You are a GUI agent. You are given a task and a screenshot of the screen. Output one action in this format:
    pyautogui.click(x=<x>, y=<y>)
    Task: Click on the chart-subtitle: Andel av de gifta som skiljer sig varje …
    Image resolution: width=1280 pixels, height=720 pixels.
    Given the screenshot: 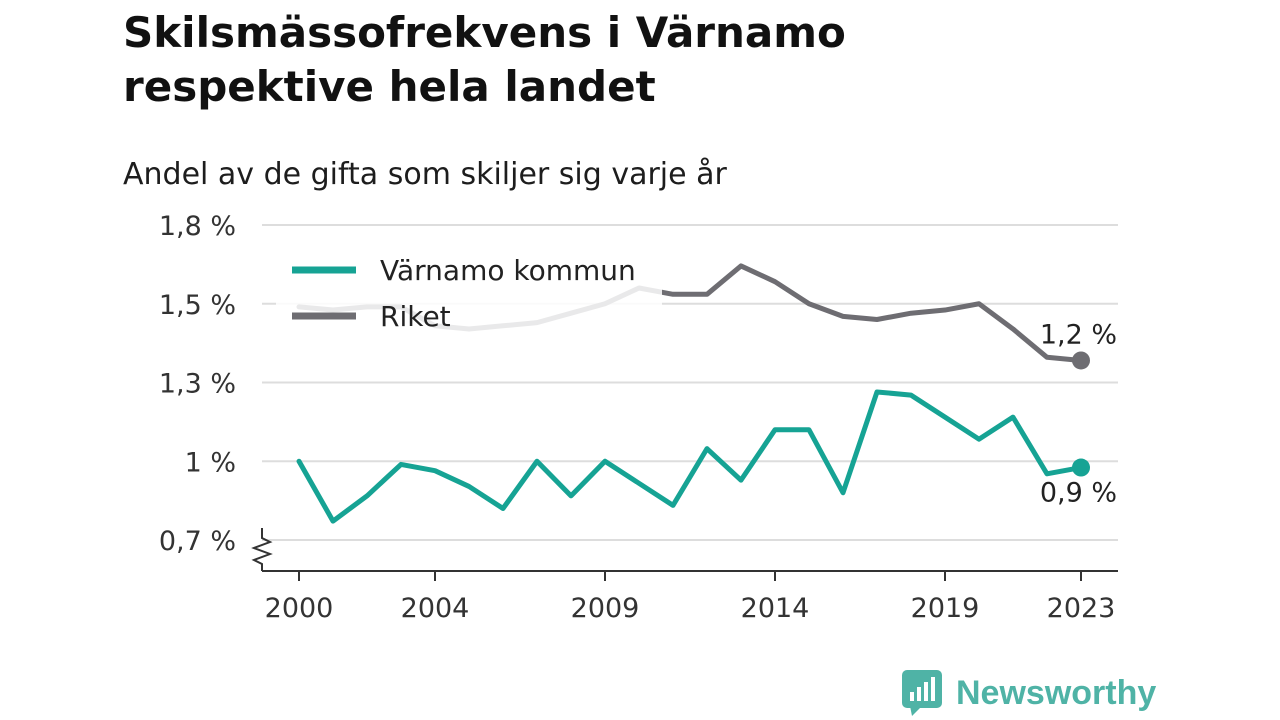 What is the action you would take?
    pyautogui.click(x=425, y=174)
    